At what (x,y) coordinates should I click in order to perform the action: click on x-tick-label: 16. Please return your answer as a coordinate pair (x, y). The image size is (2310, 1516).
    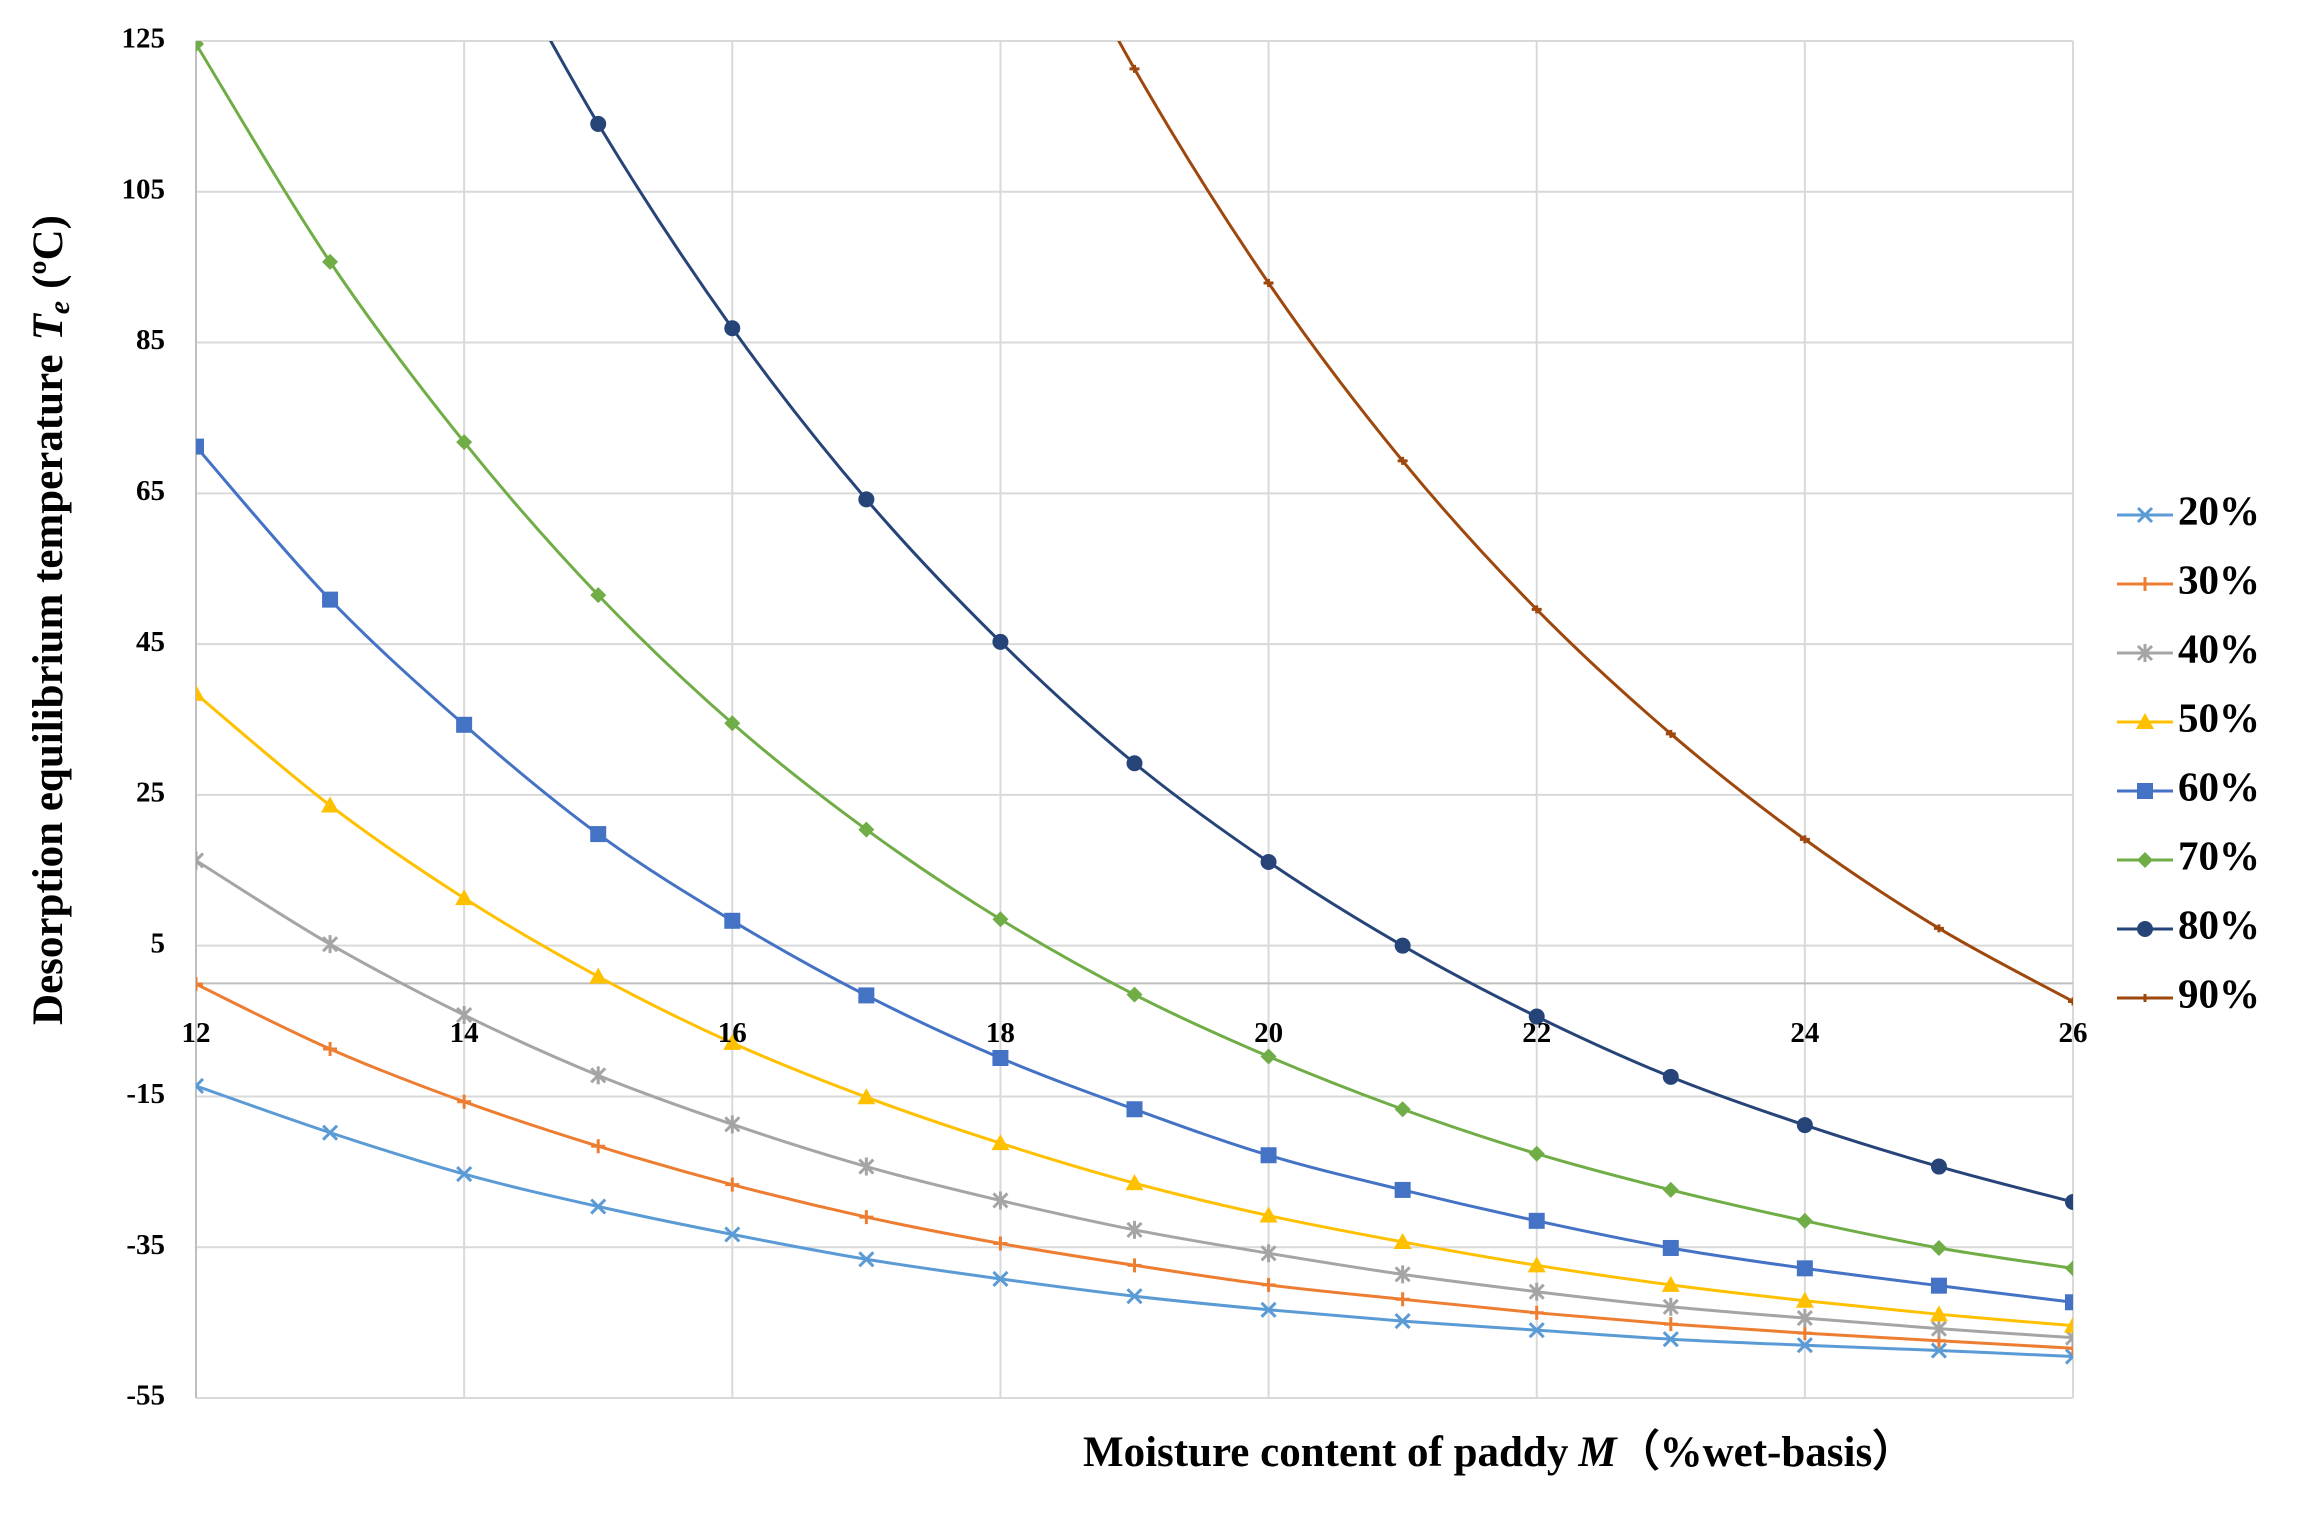
    Looking at the image, I should click on (732, 1033).